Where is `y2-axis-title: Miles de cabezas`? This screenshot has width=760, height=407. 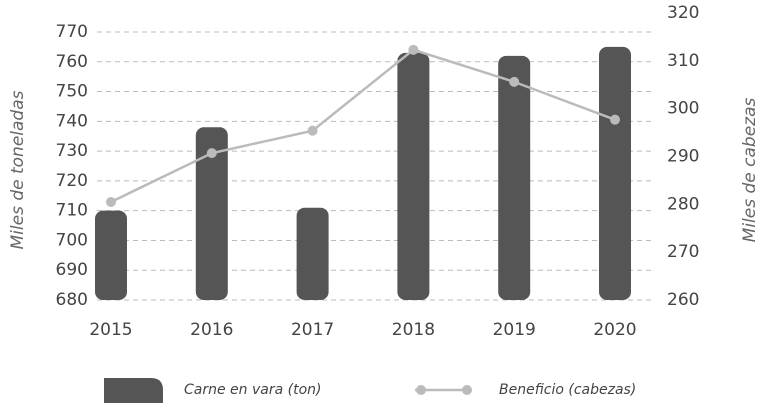 y2-axis-title: Miles de cabezas is located at coordinates (750, 170).